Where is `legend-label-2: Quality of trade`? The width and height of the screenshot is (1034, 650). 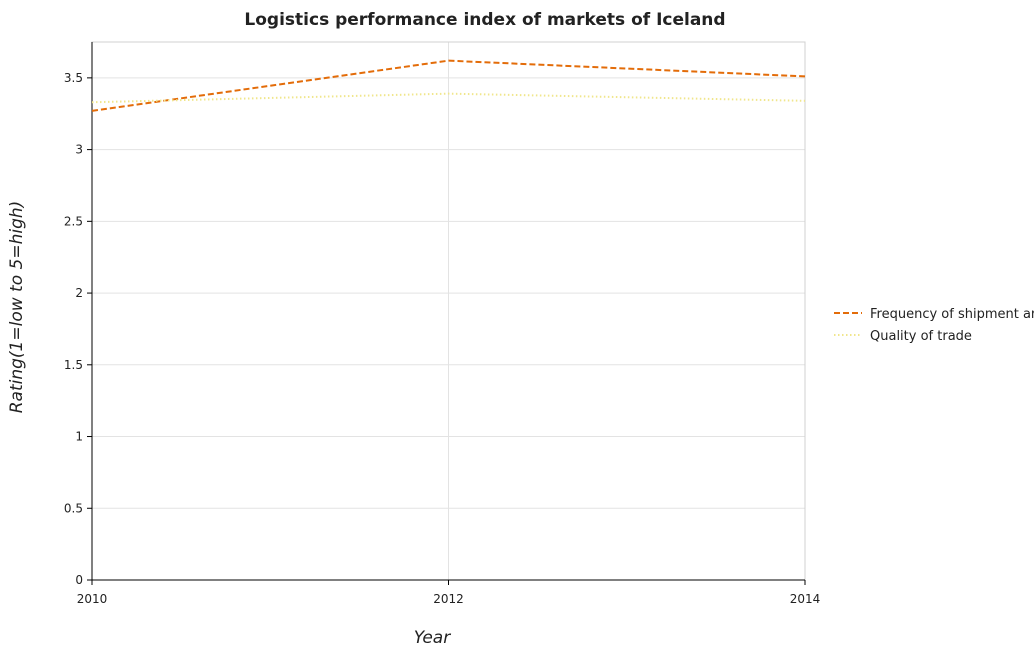
legend-label-2: Quality of trade is located at coordinates (921, 336).